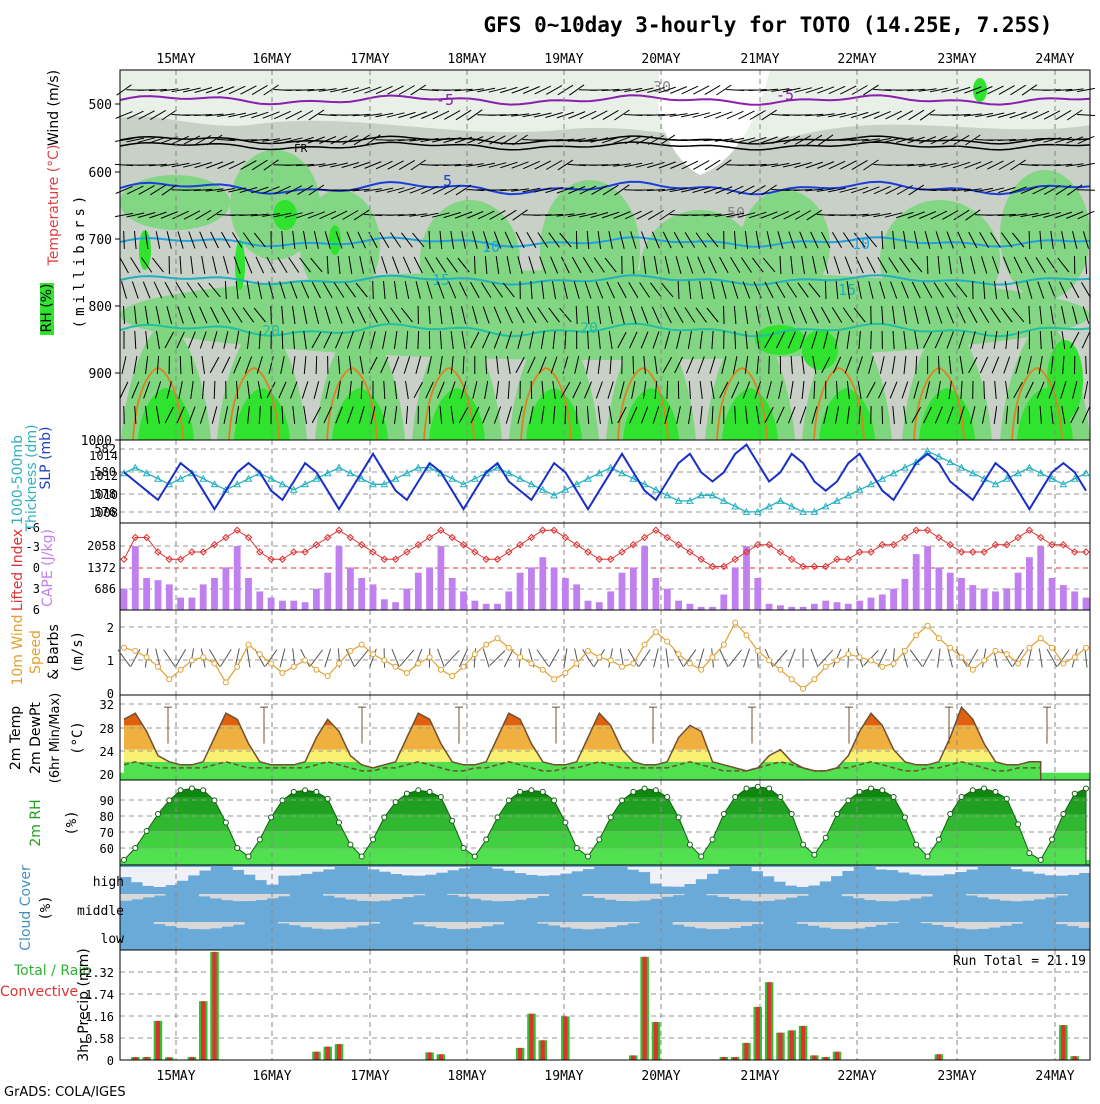  What do you see at coordinates (466, 59) in the screenshot?
I see `top-day-label: 18MAY` at bounding box center [466, 59].